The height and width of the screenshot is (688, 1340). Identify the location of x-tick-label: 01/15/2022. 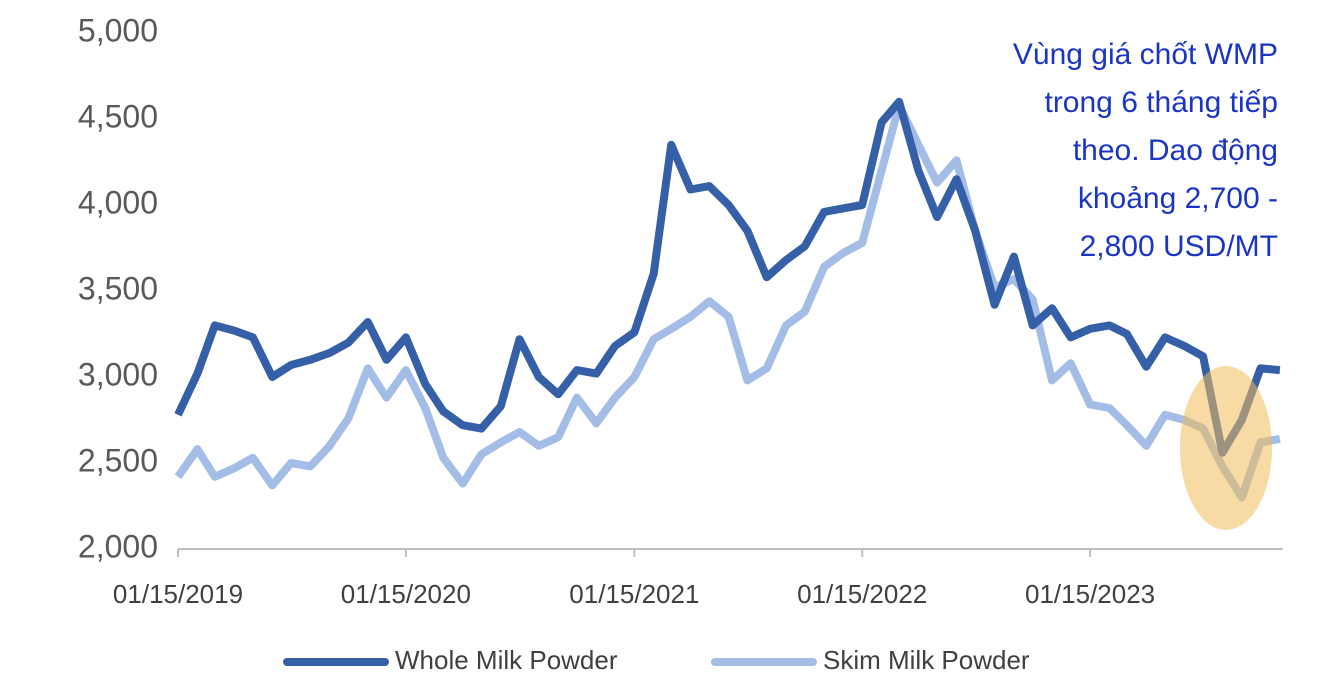
(862, 594).